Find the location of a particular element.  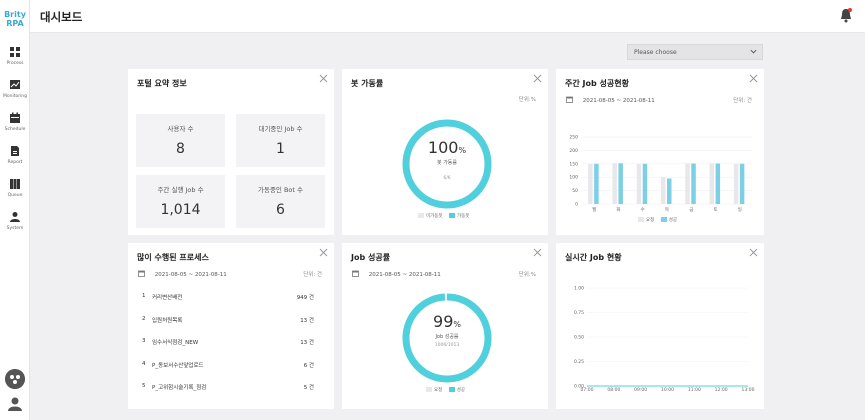

sidebar-item-schedule: Schedule is located at coordinates (15, 122).